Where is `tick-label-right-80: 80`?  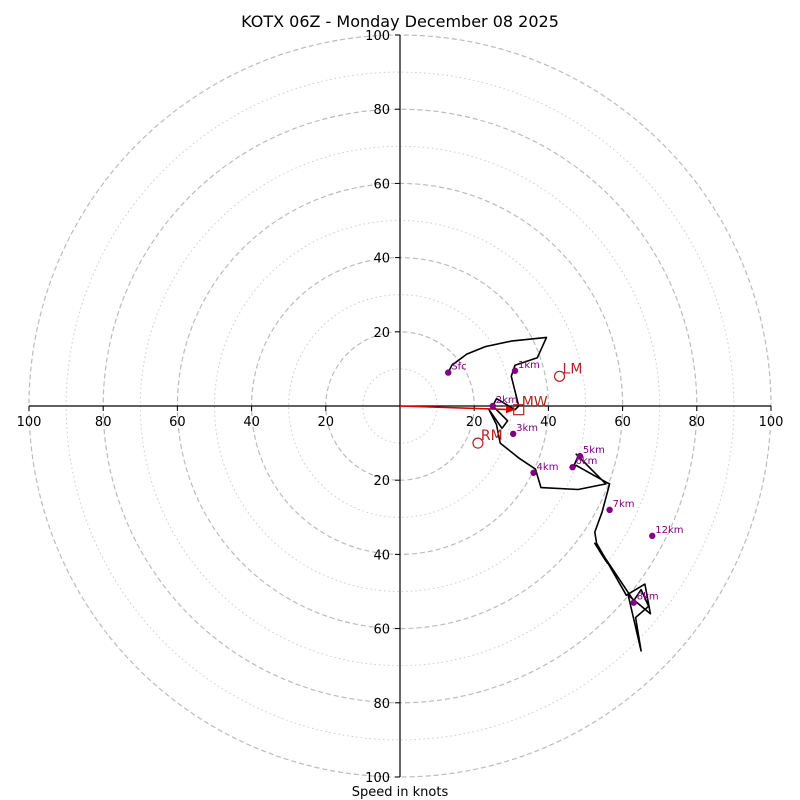
tick-label-right-80: 80 is located at coordinates (697, 422).